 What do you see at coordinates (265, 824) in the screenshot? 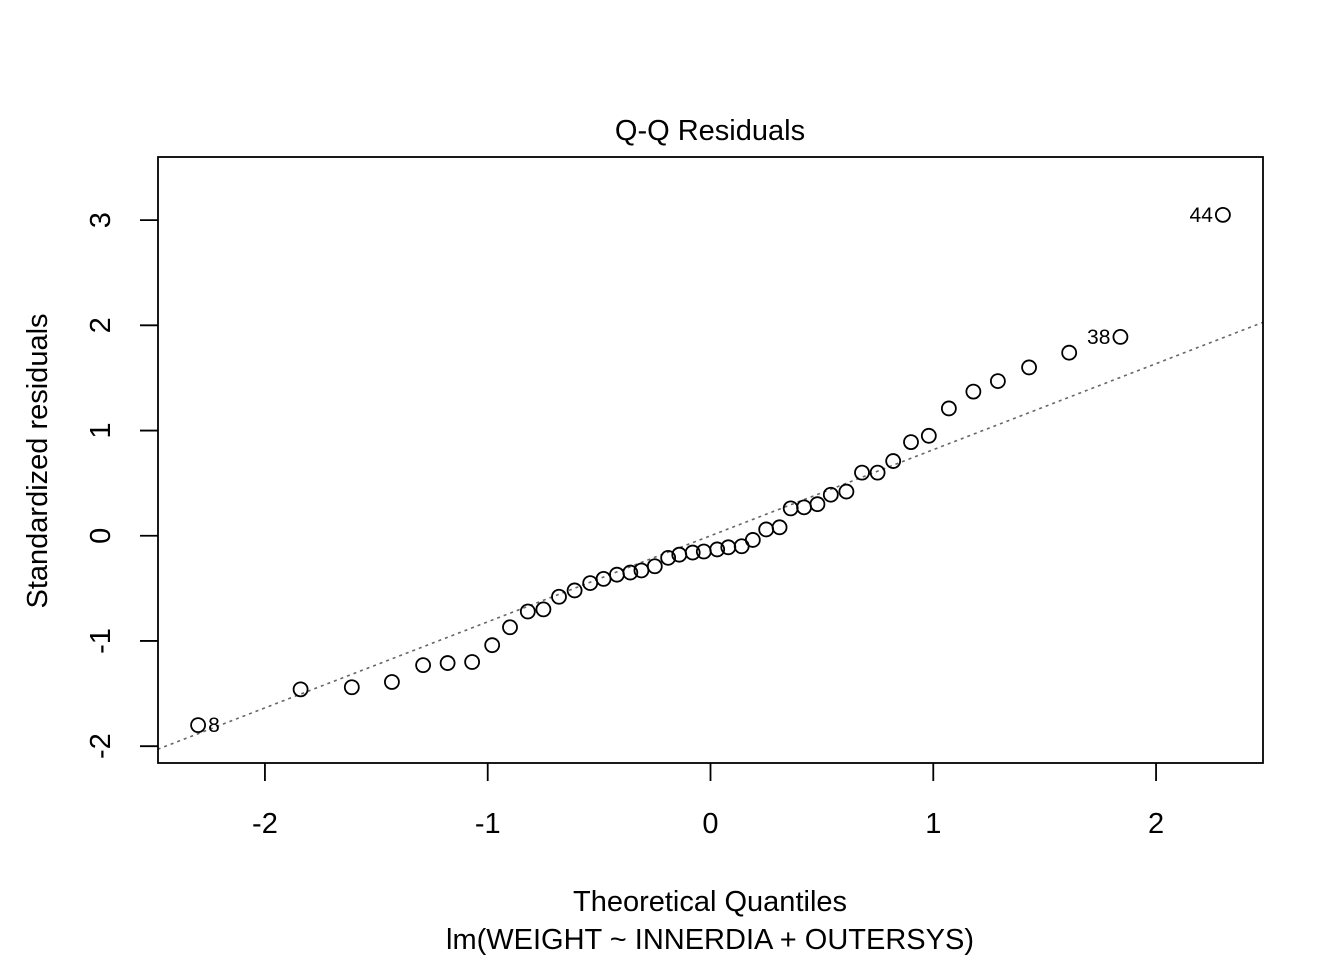
I see `x-tick-label: -2` at bounding box center [265, 824].